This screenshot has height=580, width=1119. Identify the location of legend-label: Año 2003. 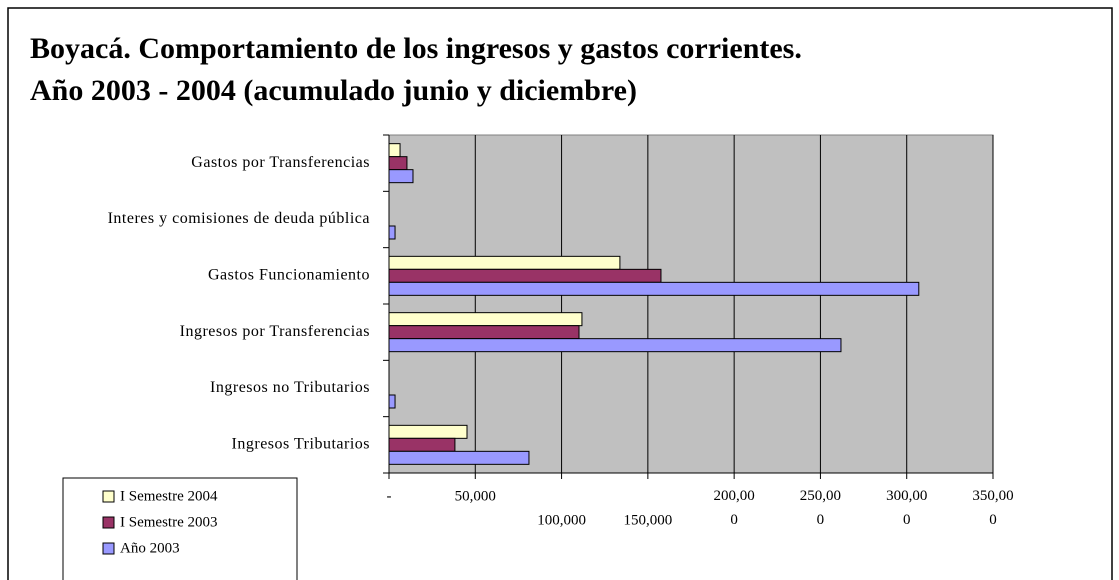
(150, 548).